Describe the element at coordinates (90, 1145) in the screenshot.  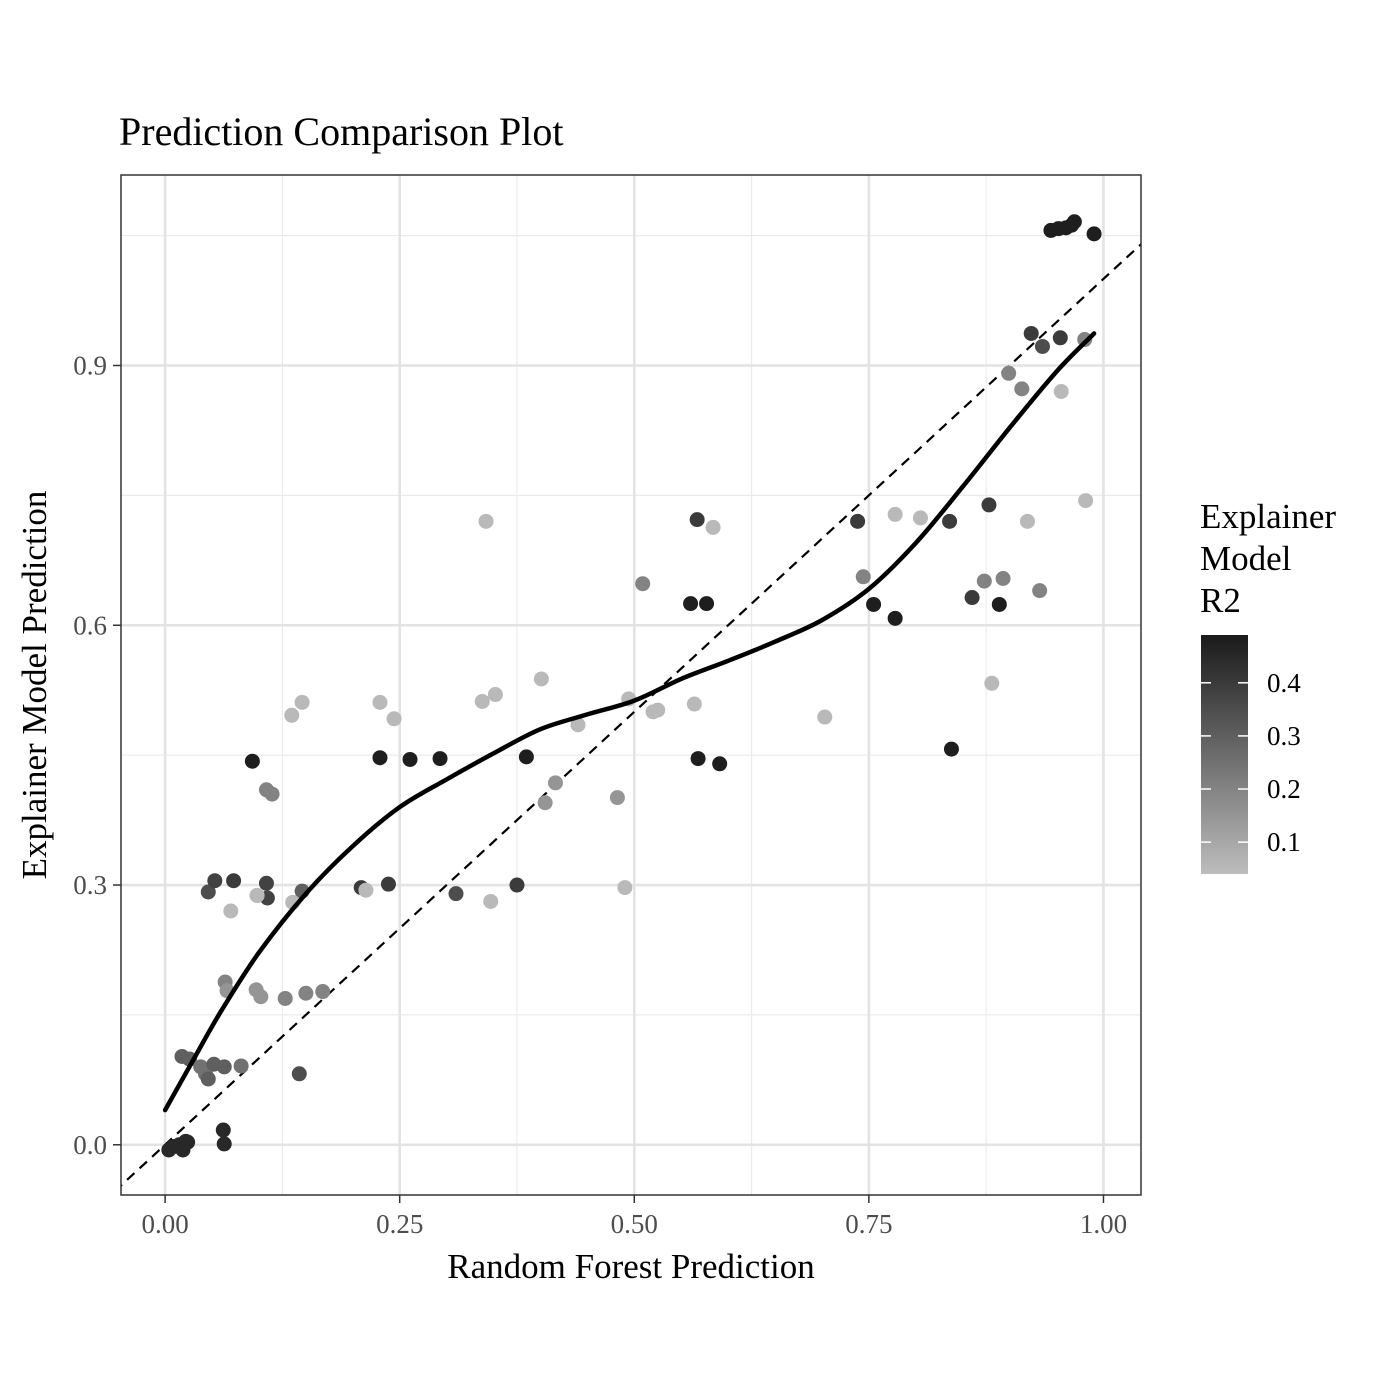
I see `y-tick-label: 0.0` at that location.